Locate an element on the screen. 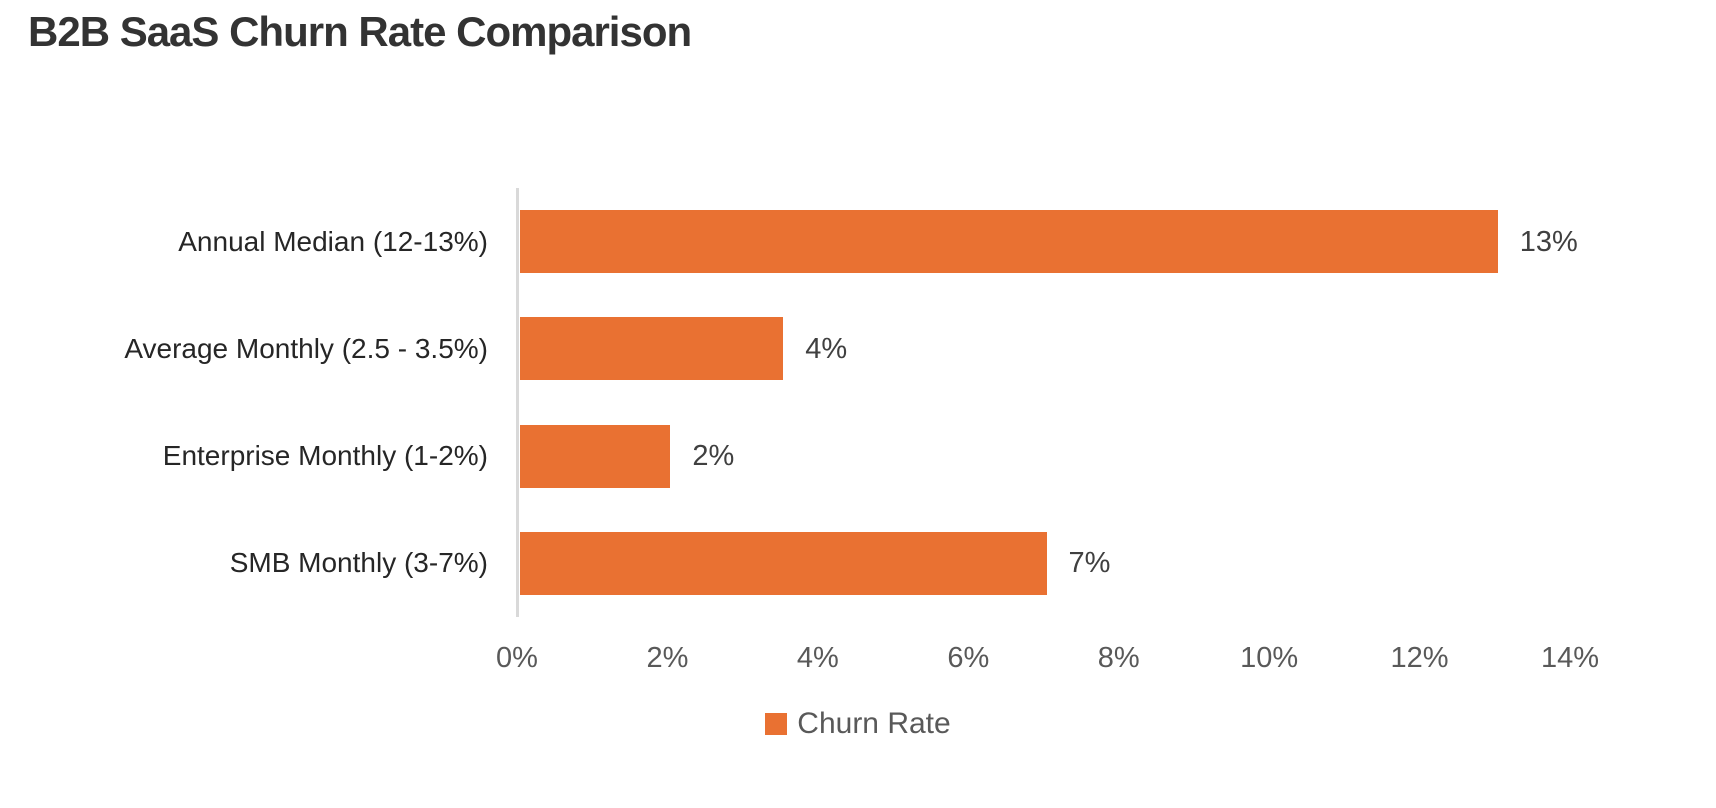 The height and width of the screenshot is (808, 1716). chart-title: B2B SaaS Churn Rate Comparison is located at coordinates (360, 31).